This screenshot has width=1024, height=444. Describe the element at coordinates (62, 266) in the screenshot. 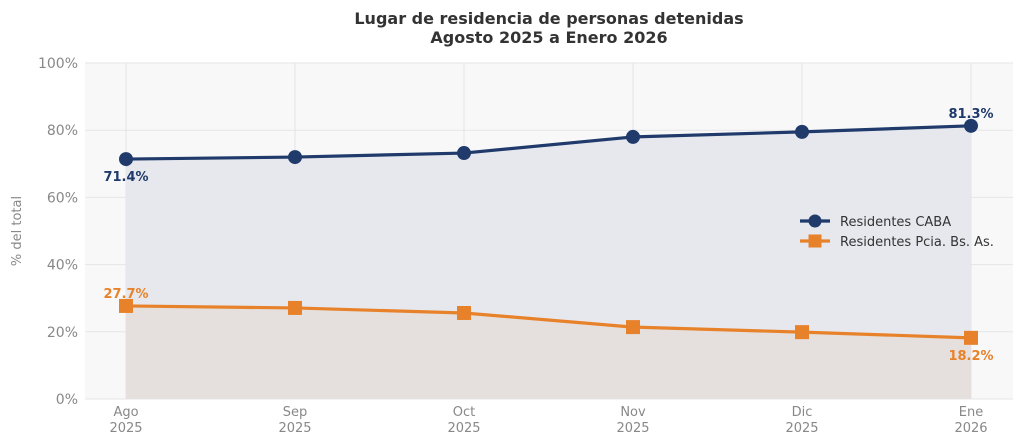

I see `y-tick-label: 40%` at that location.